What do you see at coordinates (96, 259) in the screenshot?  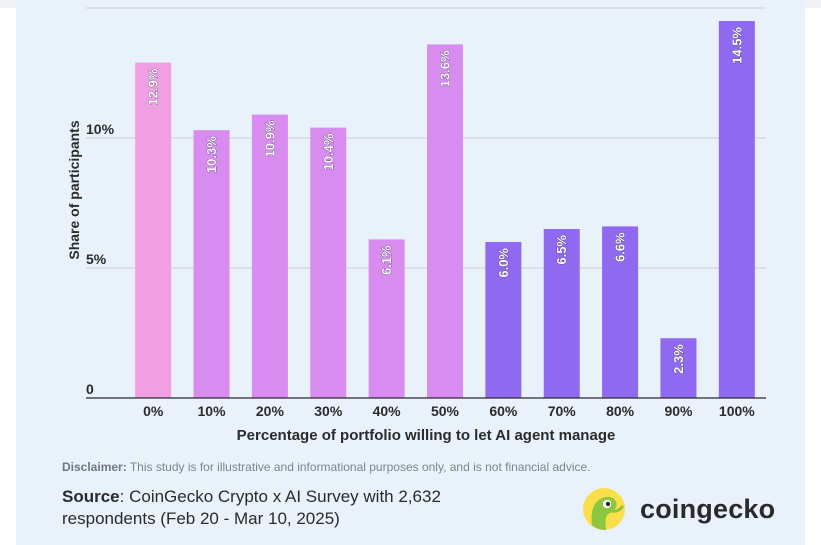 I see `y-tick-label: 5%` at bounding box center [96, 259].